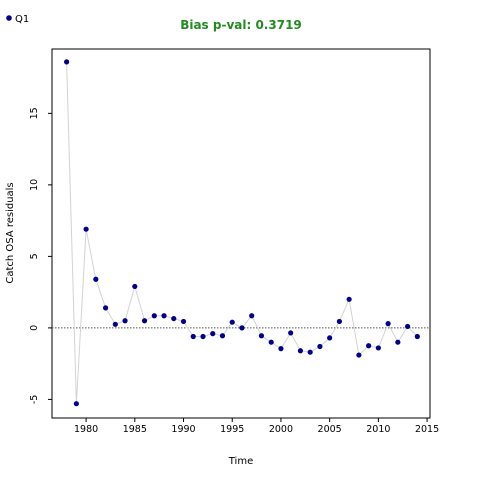  Describe the element at coordinates (10, 232) in the screenshot. I see `y-axis-title: Catch OSA residuals` at that location.